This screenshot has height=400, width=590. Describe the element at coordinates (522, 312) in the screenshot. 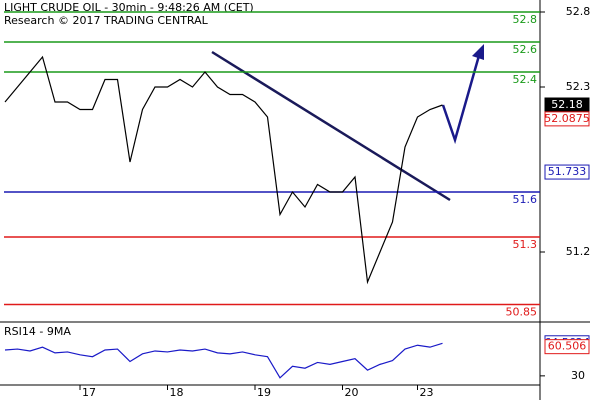

I see `level-label: 50.85` at that location.